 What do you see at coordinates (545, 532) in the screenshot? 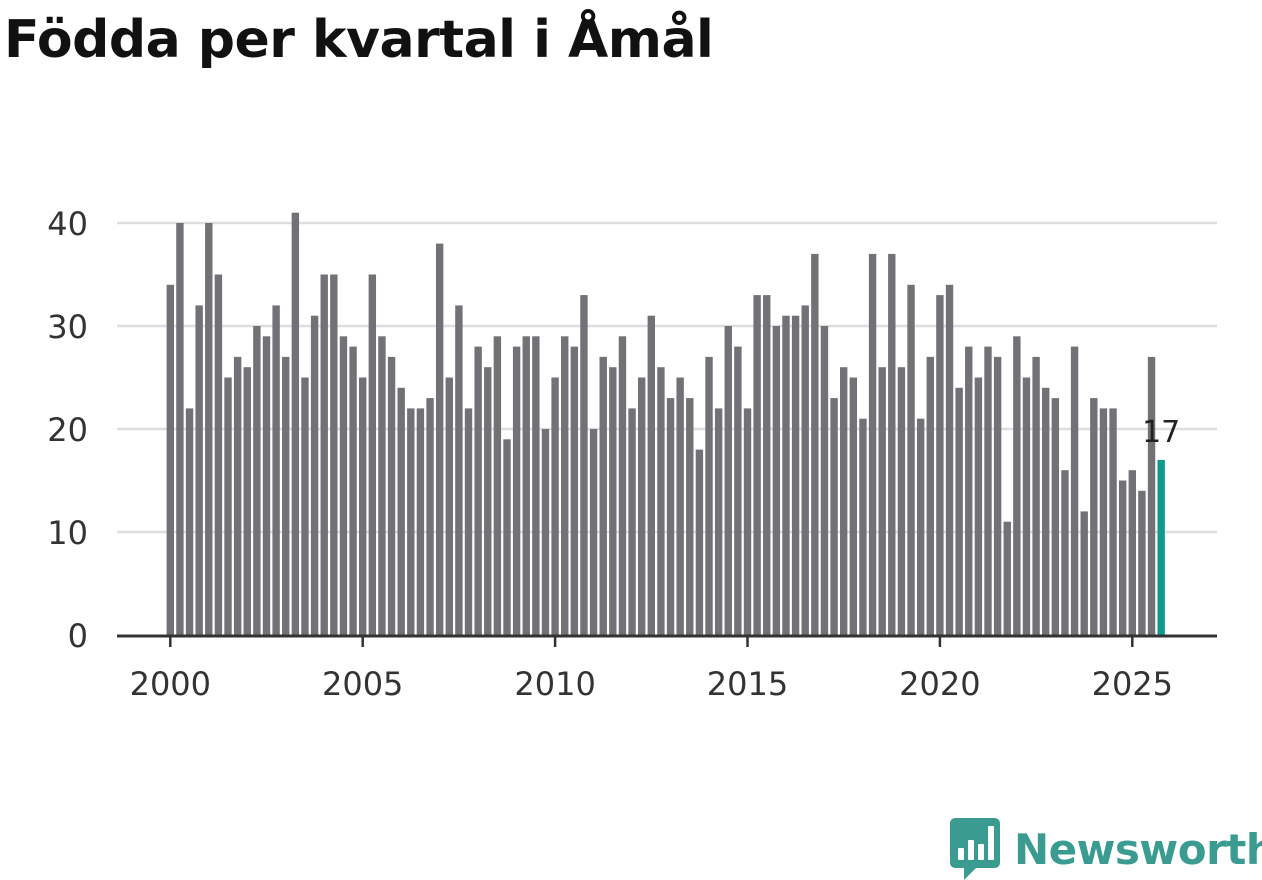
I see `bar-2009-q4` at bounding box center [545, 532].